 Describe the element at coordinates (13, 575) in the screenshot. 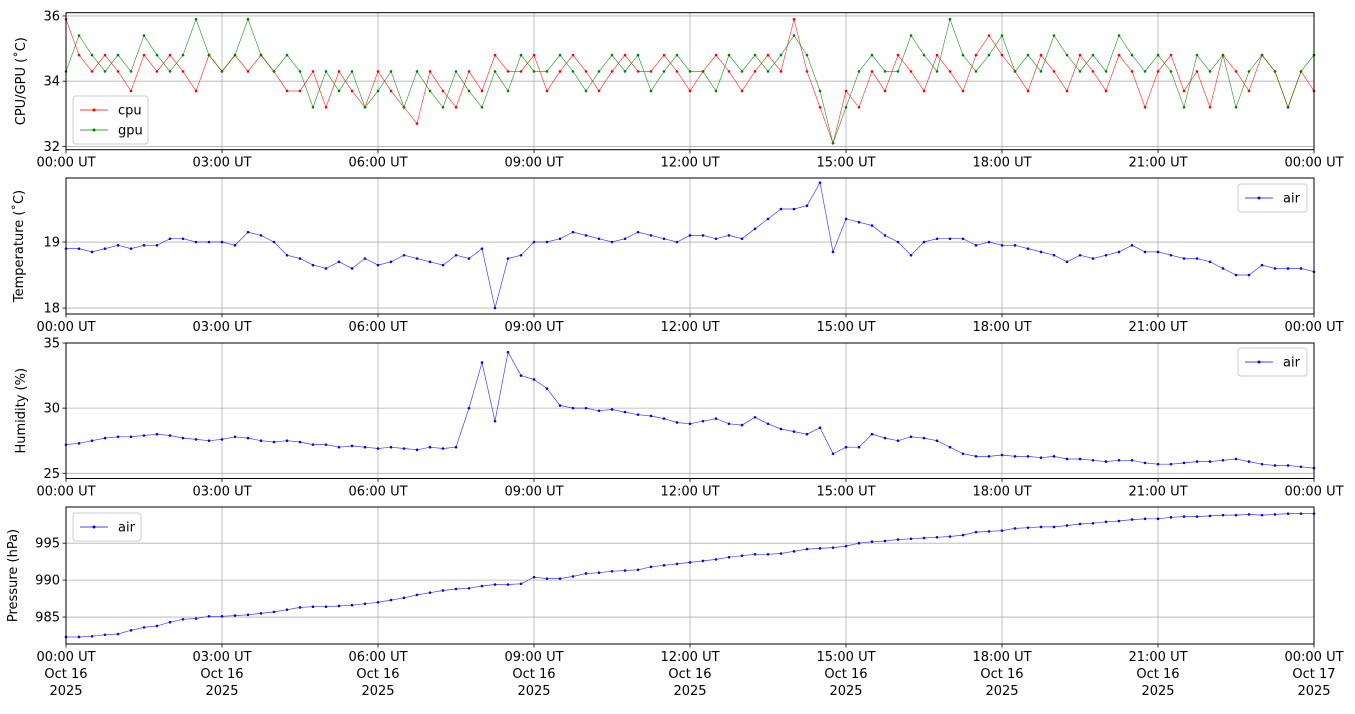

I see `y-axis-label: Pressure (hPa)` at that location.